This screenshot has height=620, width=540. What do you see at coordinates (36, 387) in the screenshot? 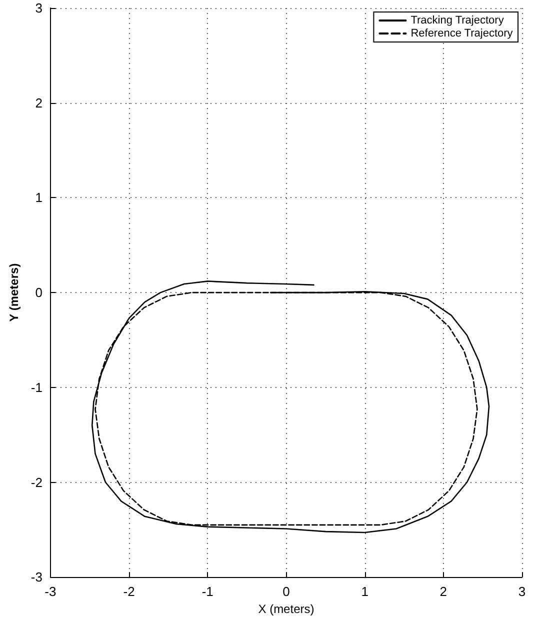
I see `y-tick-label: -1` at bounding box center [36, 387].